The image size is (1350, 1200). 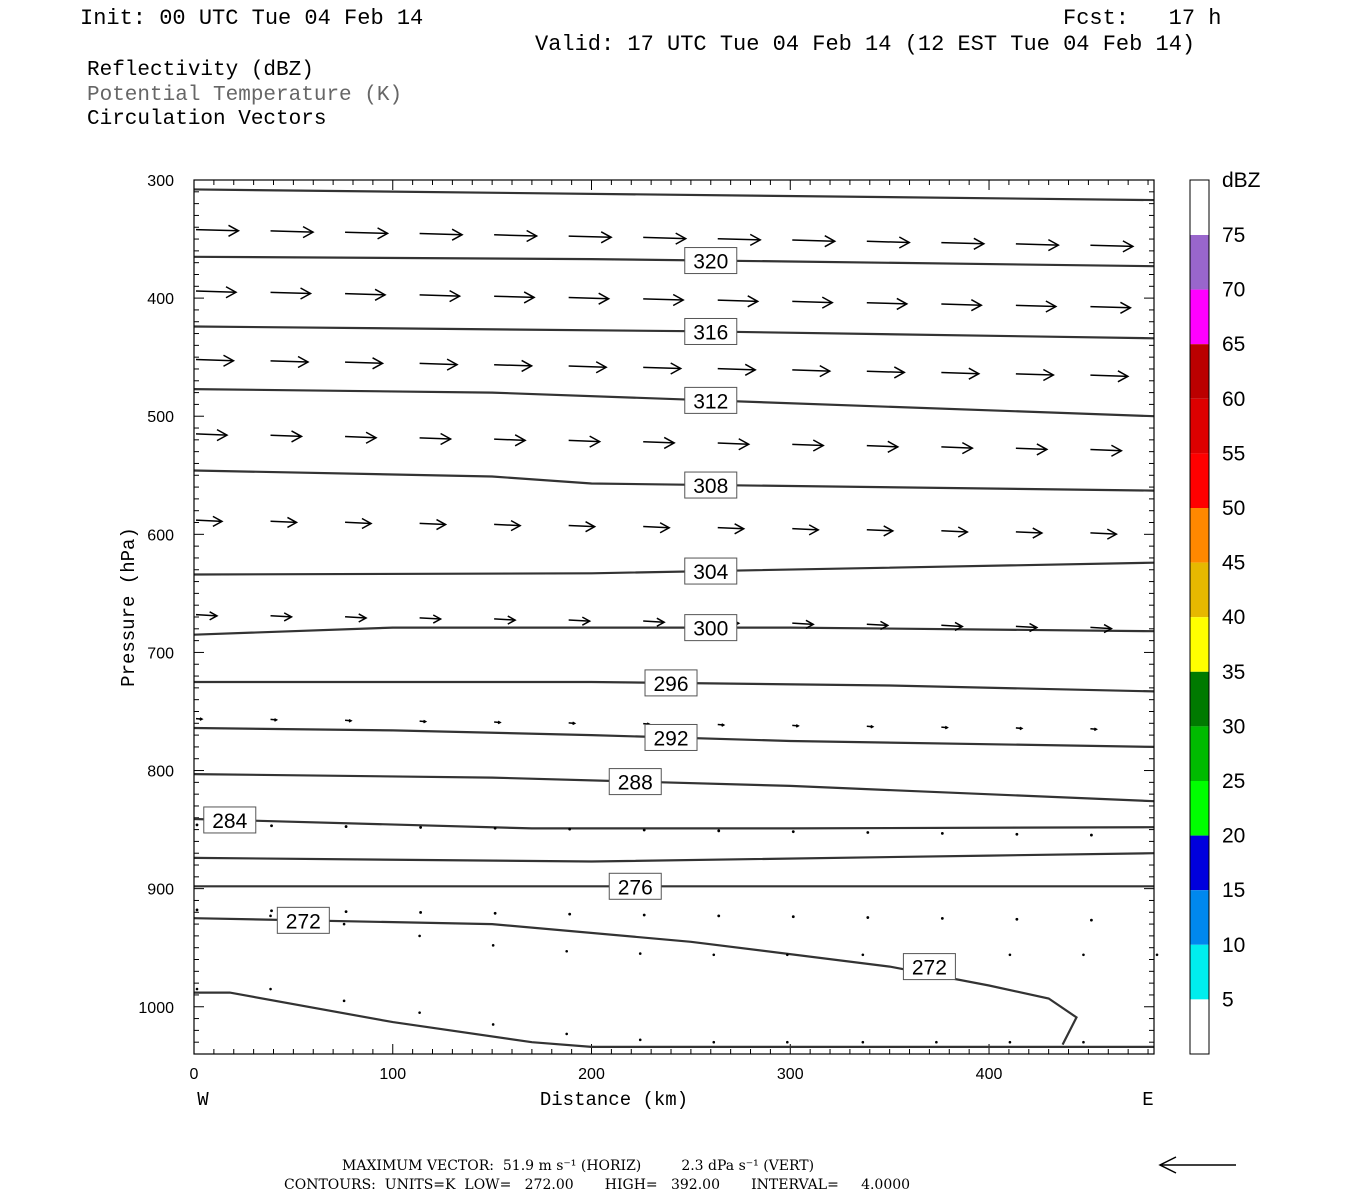 What do you see at coordinates (1233, 453) in the screenshot?
I see `colorbar-tick-label: 55` at bounding box center [1233, 453].